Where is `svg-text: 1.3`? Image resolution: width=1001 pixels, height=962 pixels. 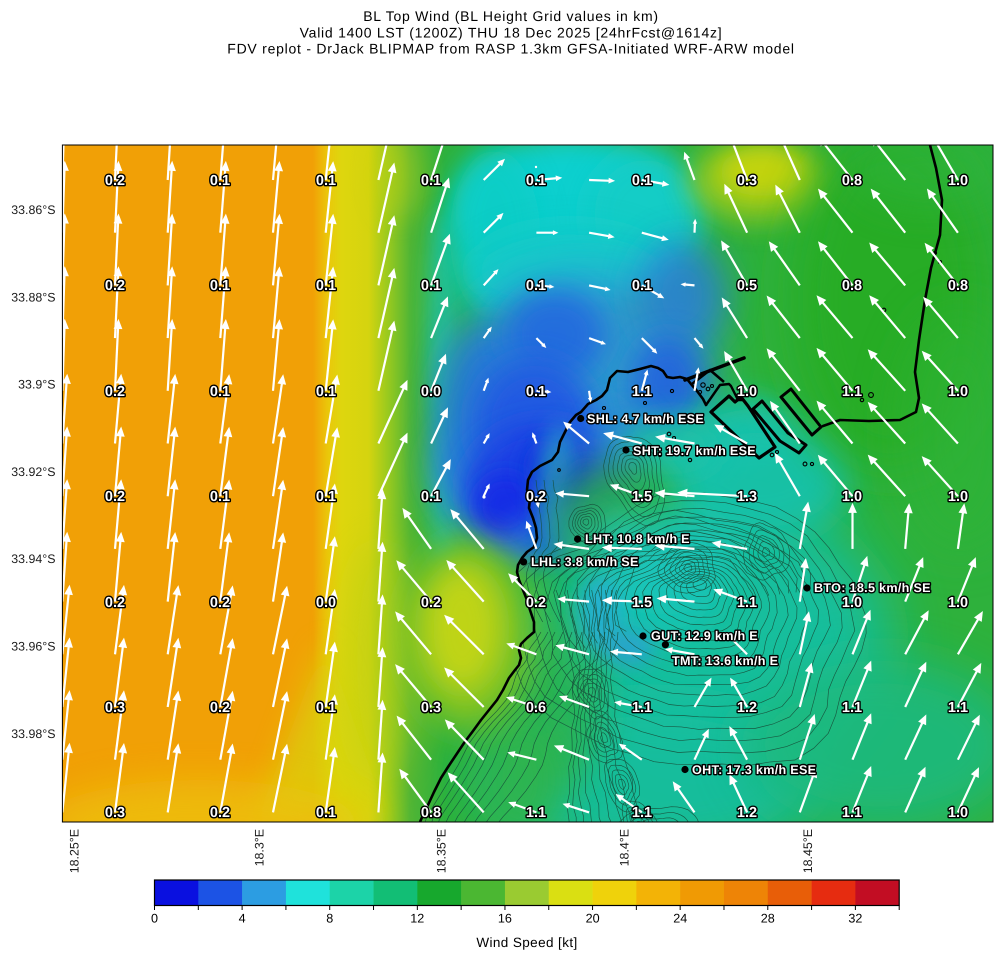 svg-text: 1.3 is located at coordinates (747, 497).